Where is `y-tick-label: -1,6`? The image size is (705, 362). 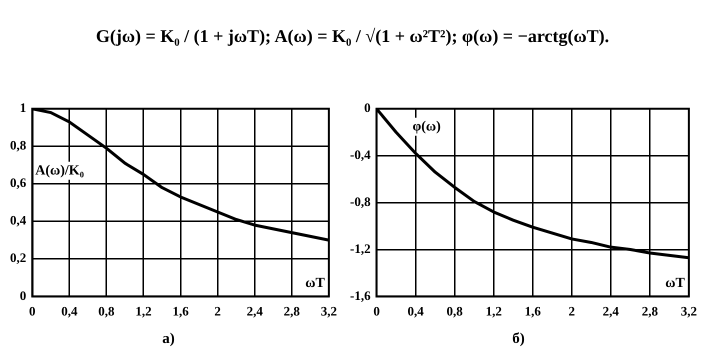 y-tick-label: -1,6 is located at coordinates (361, 295).